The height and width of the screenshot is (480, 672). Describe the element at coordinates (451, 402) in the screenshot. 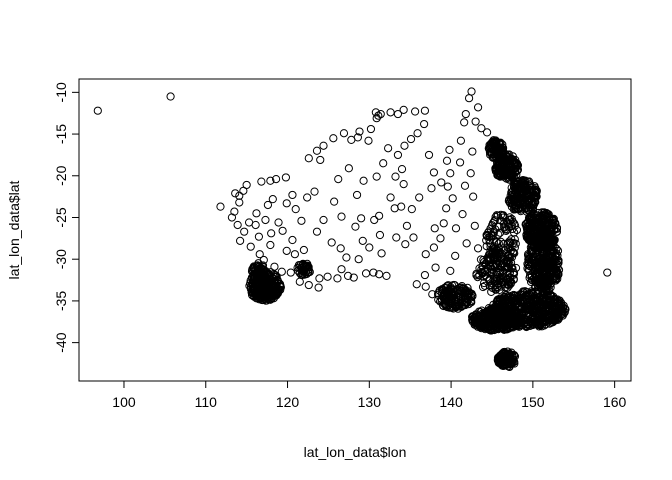

I see `x-tick-label: 140` at that location.